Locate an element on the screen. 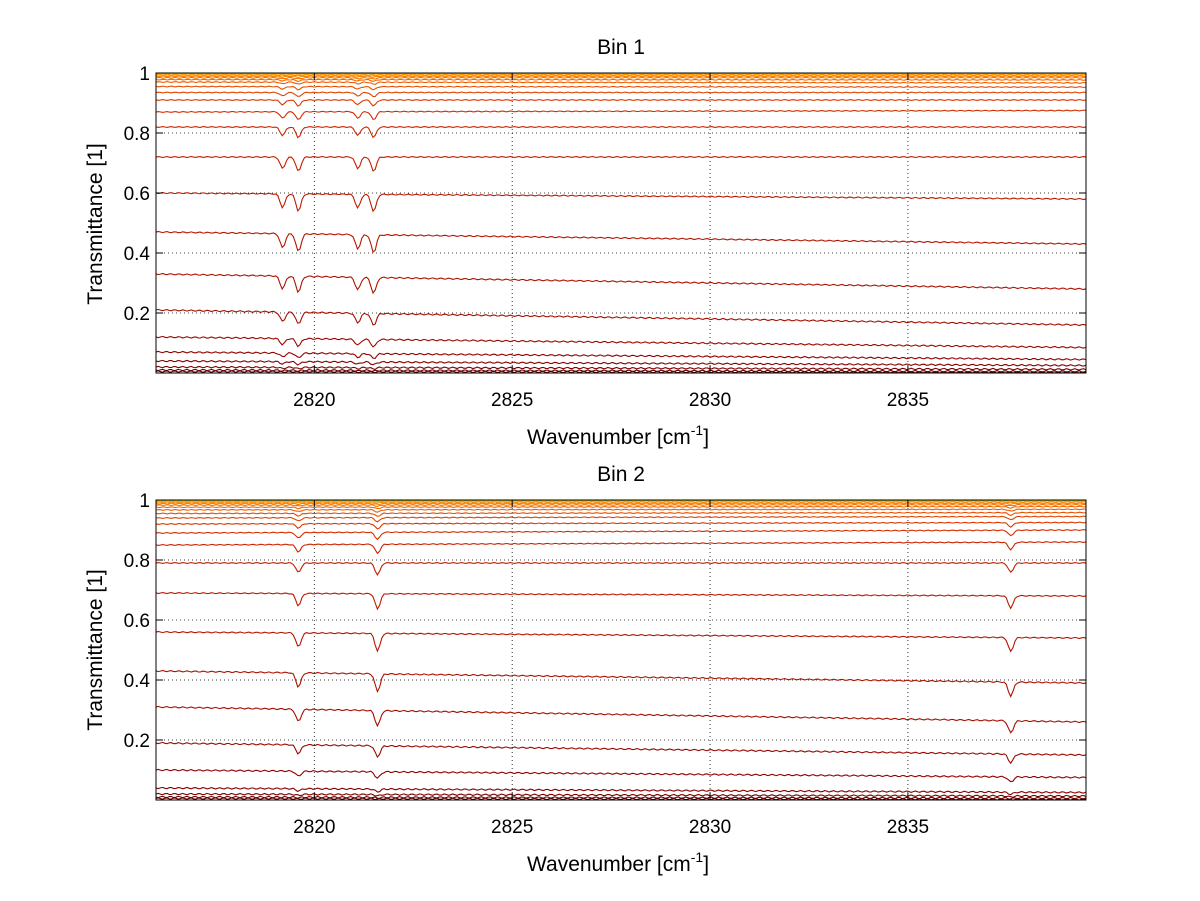  chart-title: Bin 1 is located at coordinates (621, 47).